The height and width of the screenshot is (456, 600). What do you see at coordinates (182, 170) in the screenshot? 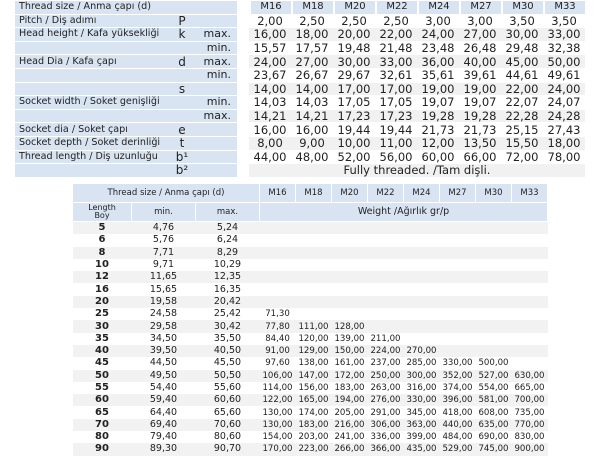
I see `row-symbol: b²` at bounding box center [182, 170].